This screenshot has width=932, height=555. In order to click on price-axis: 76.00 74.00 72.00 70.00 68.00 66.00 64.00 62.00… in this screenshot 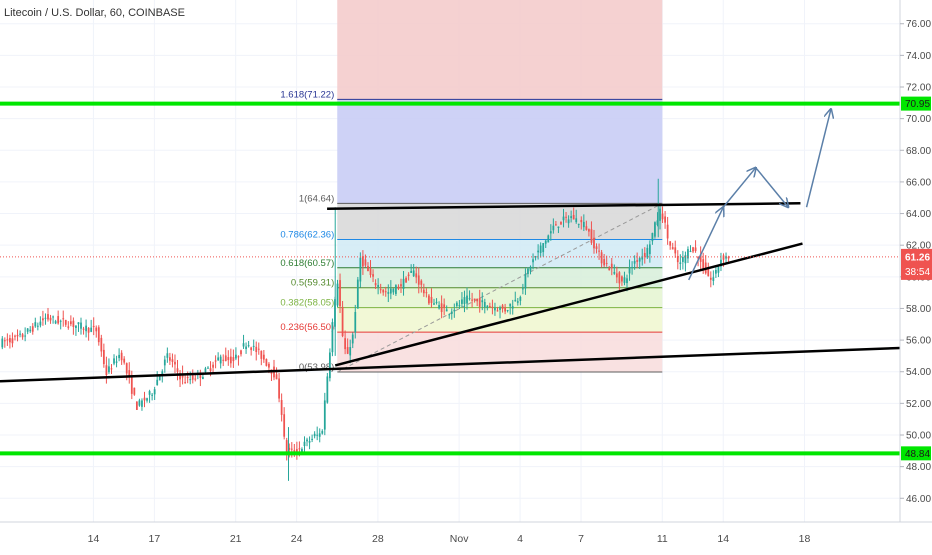, I will do `click(915, 275)`.